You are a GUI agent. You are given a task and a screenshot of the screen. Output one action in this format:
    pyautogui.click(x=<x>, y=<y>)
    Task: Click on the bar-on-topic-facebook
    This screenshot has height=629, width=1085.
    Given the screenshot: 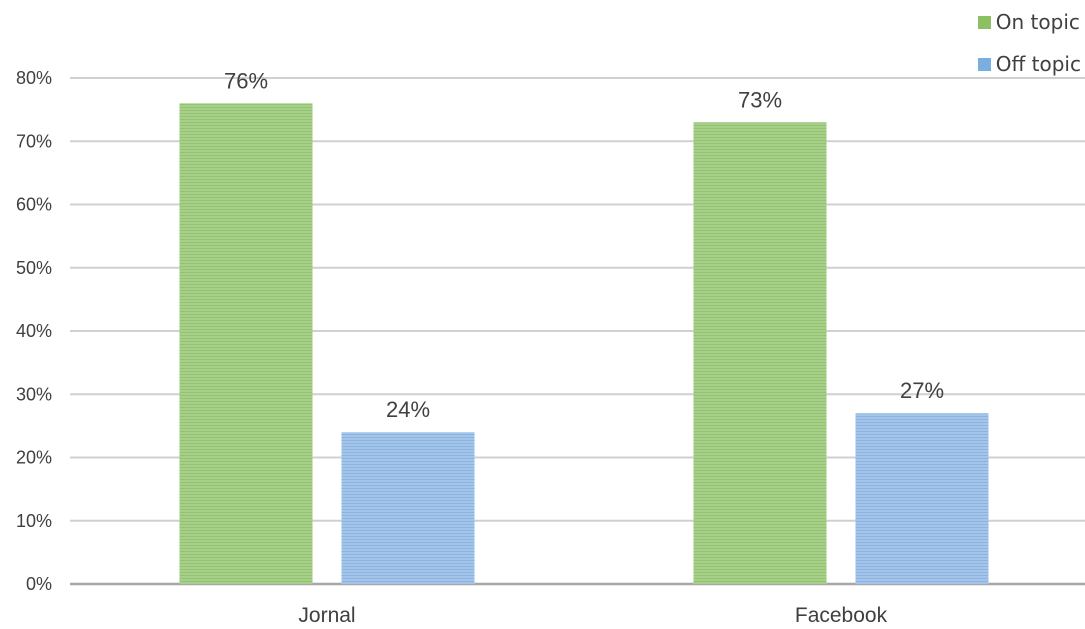 What is the action you would take?
    pyautogui.click(x=760, y=353)
    